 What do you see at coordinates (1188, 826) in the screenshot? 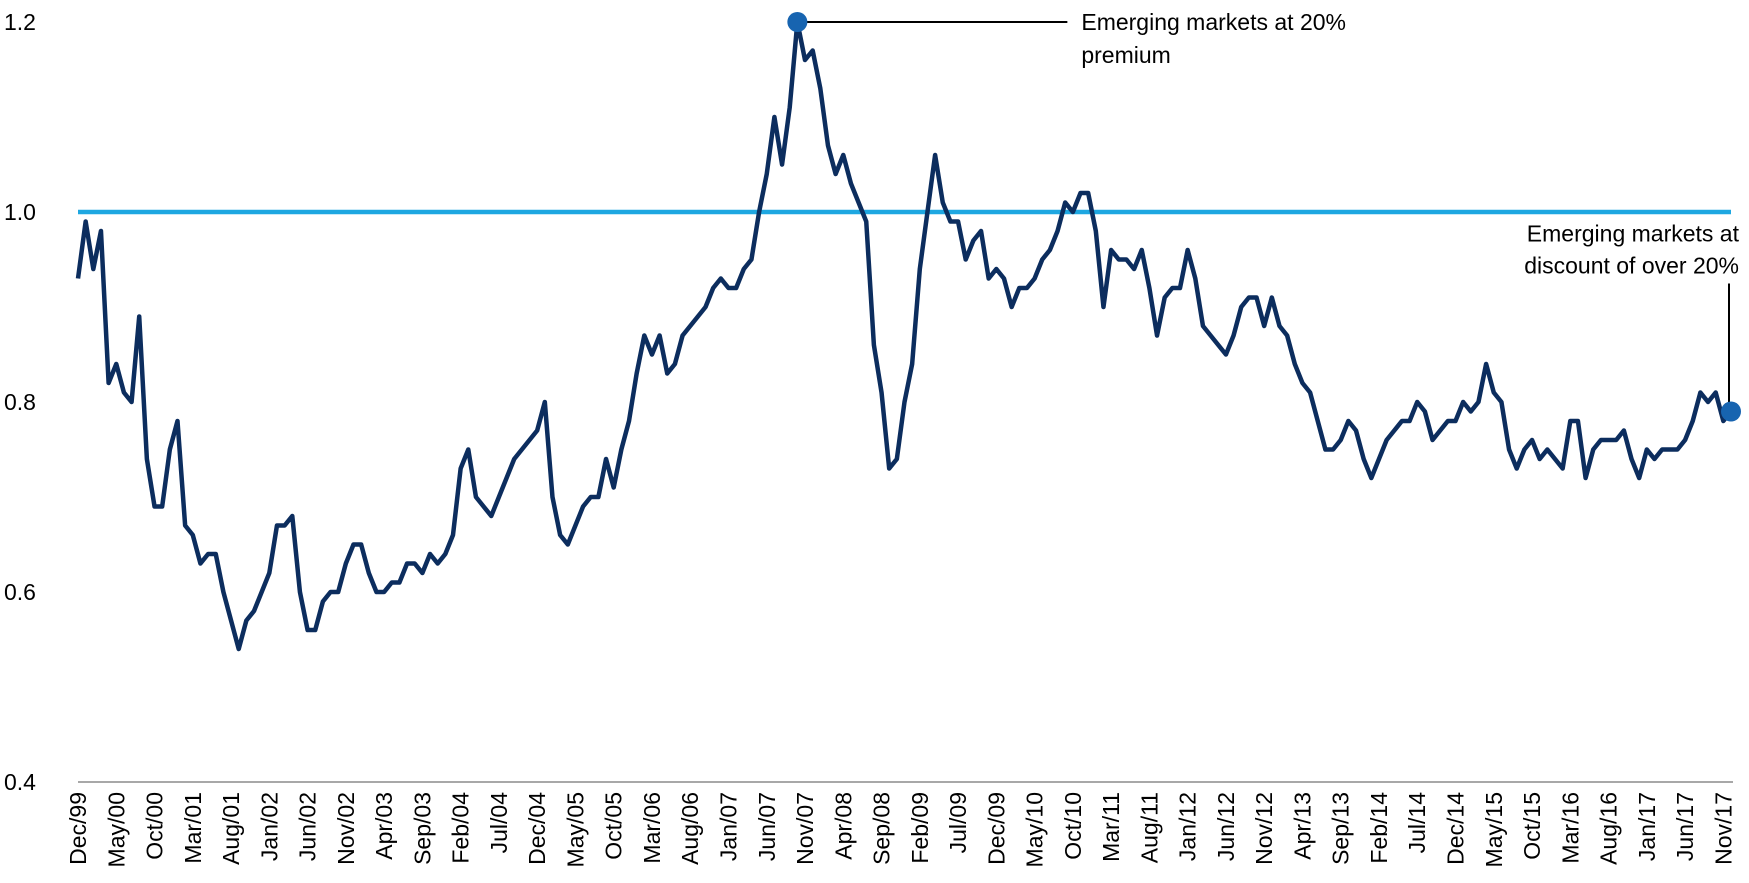
I see `x-tick-label: Jan/12` at bounding box center [1188, 826].